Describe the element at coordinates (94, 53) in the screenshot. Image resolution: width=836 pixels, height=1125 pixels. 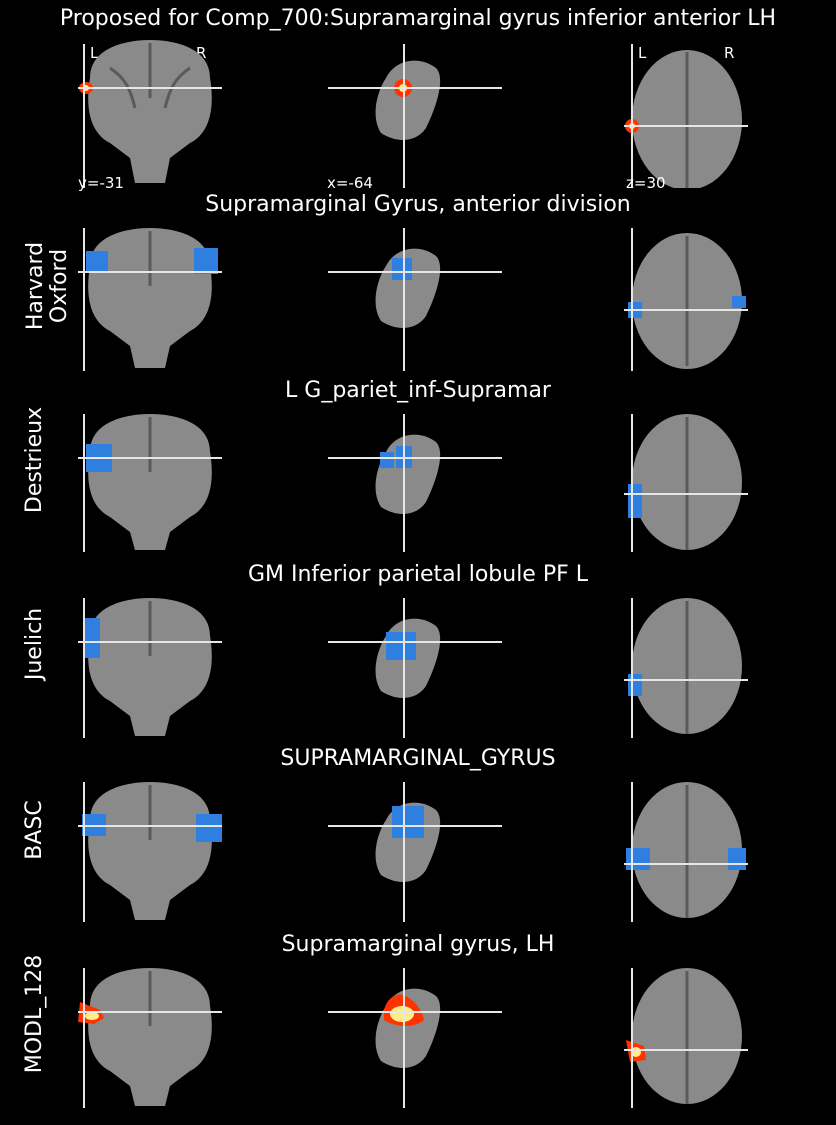
I see `orientation-left-coronal: L` at that location.